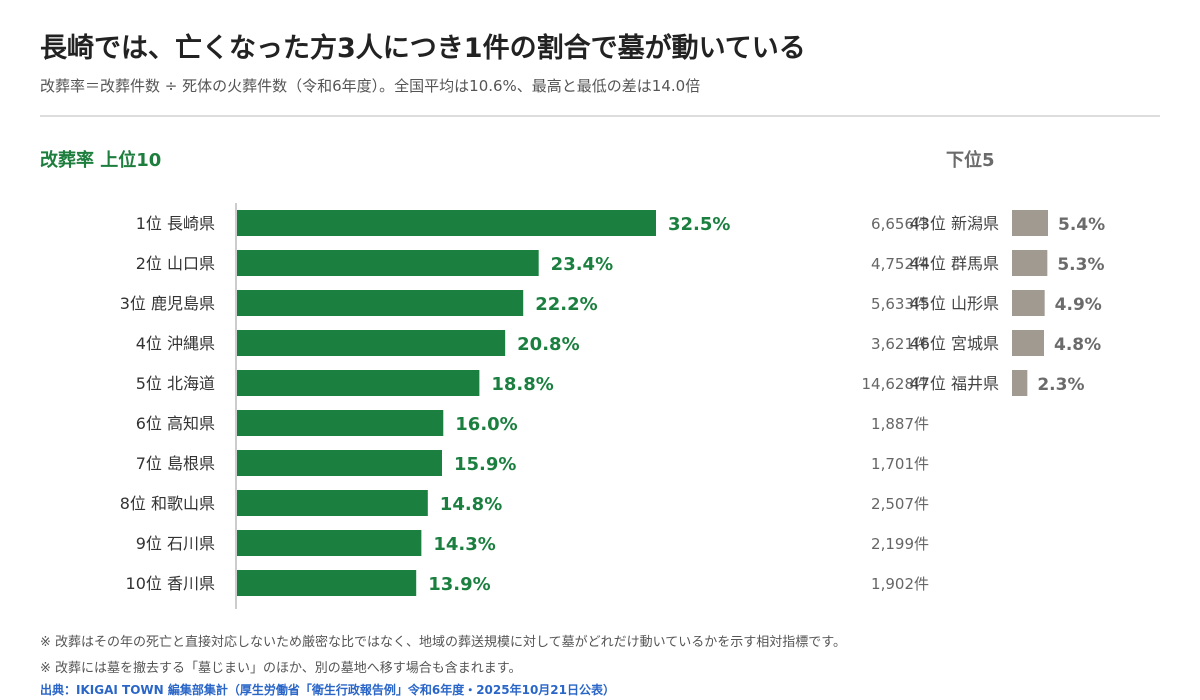 This screenshot has width=1200, height=700. What do you see at coordinates (954, 223) in the screenshot?
I see `bottom5-category-label: 43位 新潟県` at bounding box center [954, 223].